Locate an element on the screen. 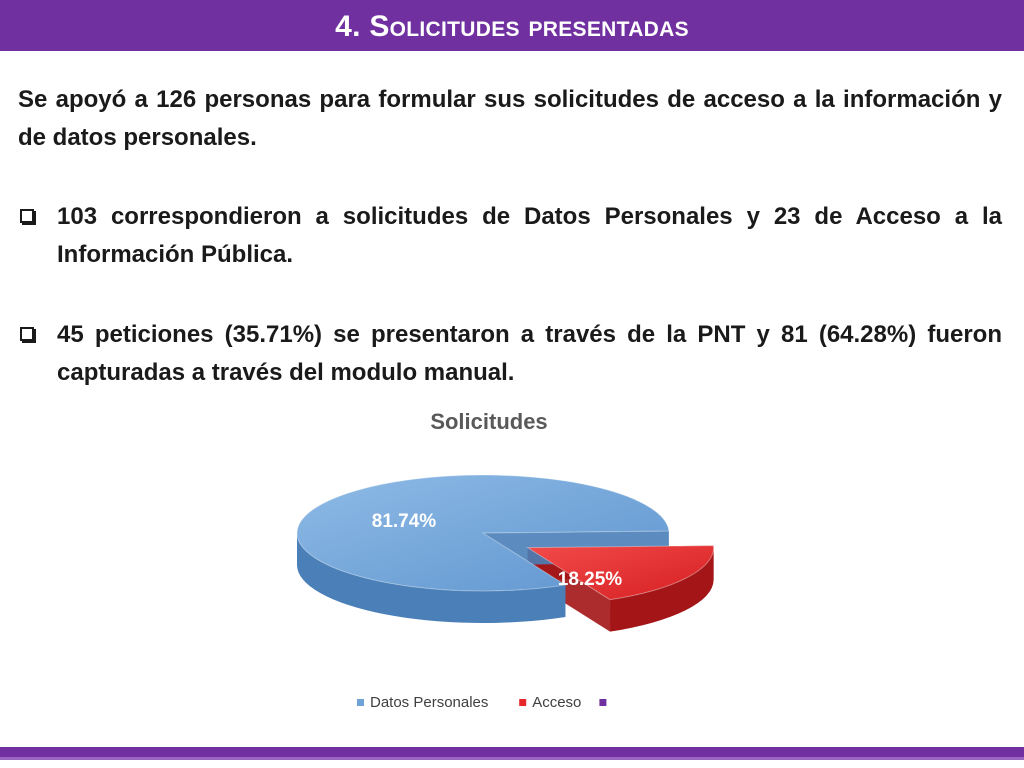 The image size is (1024, 768). data-label-acceso: 18.25% is located at coordinates (590, 579).